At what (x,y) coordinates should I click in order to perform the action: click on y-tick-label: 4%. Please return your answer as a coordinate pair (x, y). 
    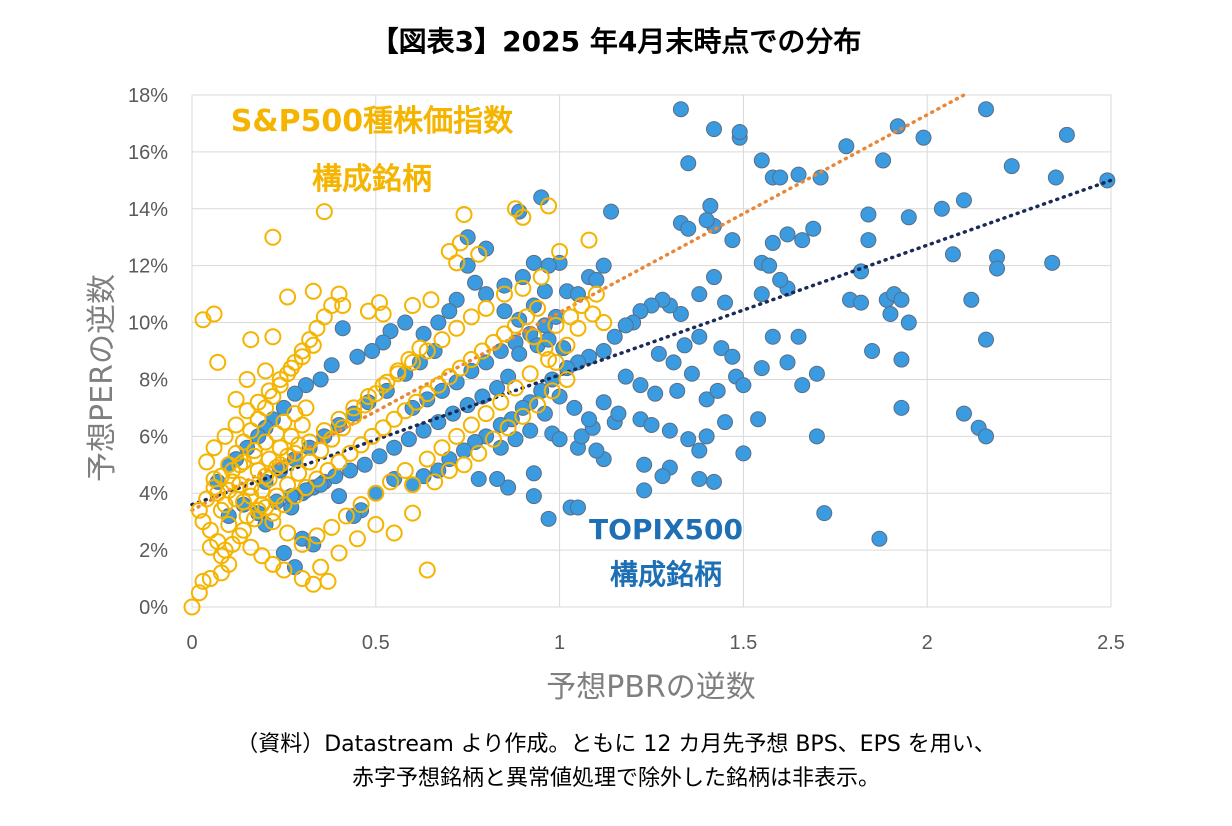
    Looking at the image, I should click on (153, 494).